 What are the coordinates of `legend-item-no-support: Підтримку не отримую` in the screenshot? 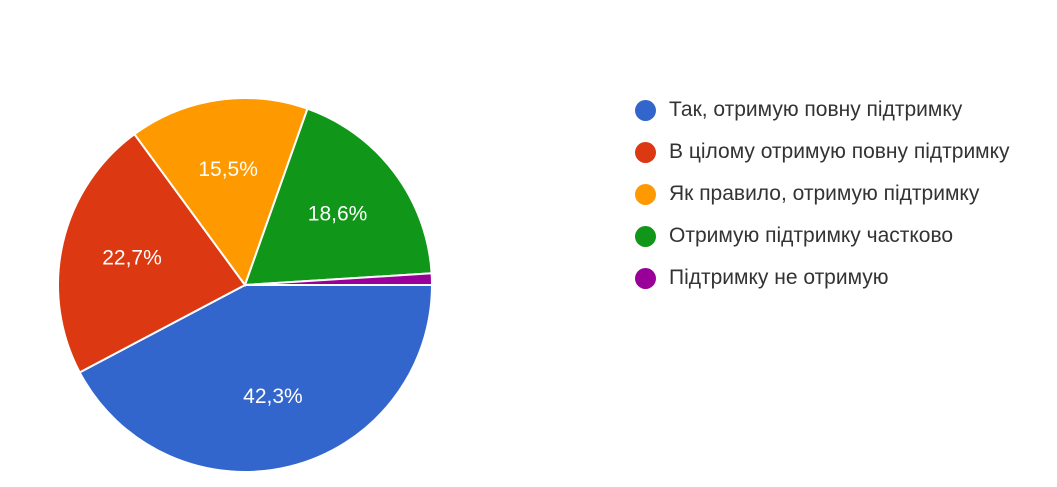 It's located at (840, 278).